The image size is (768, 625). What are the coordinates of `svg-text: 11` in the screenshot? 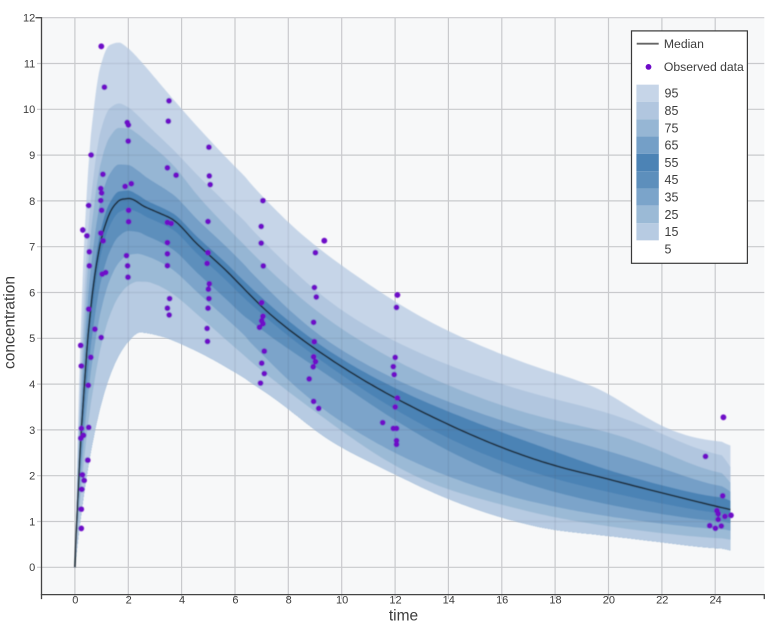 It's located at (29, 64).